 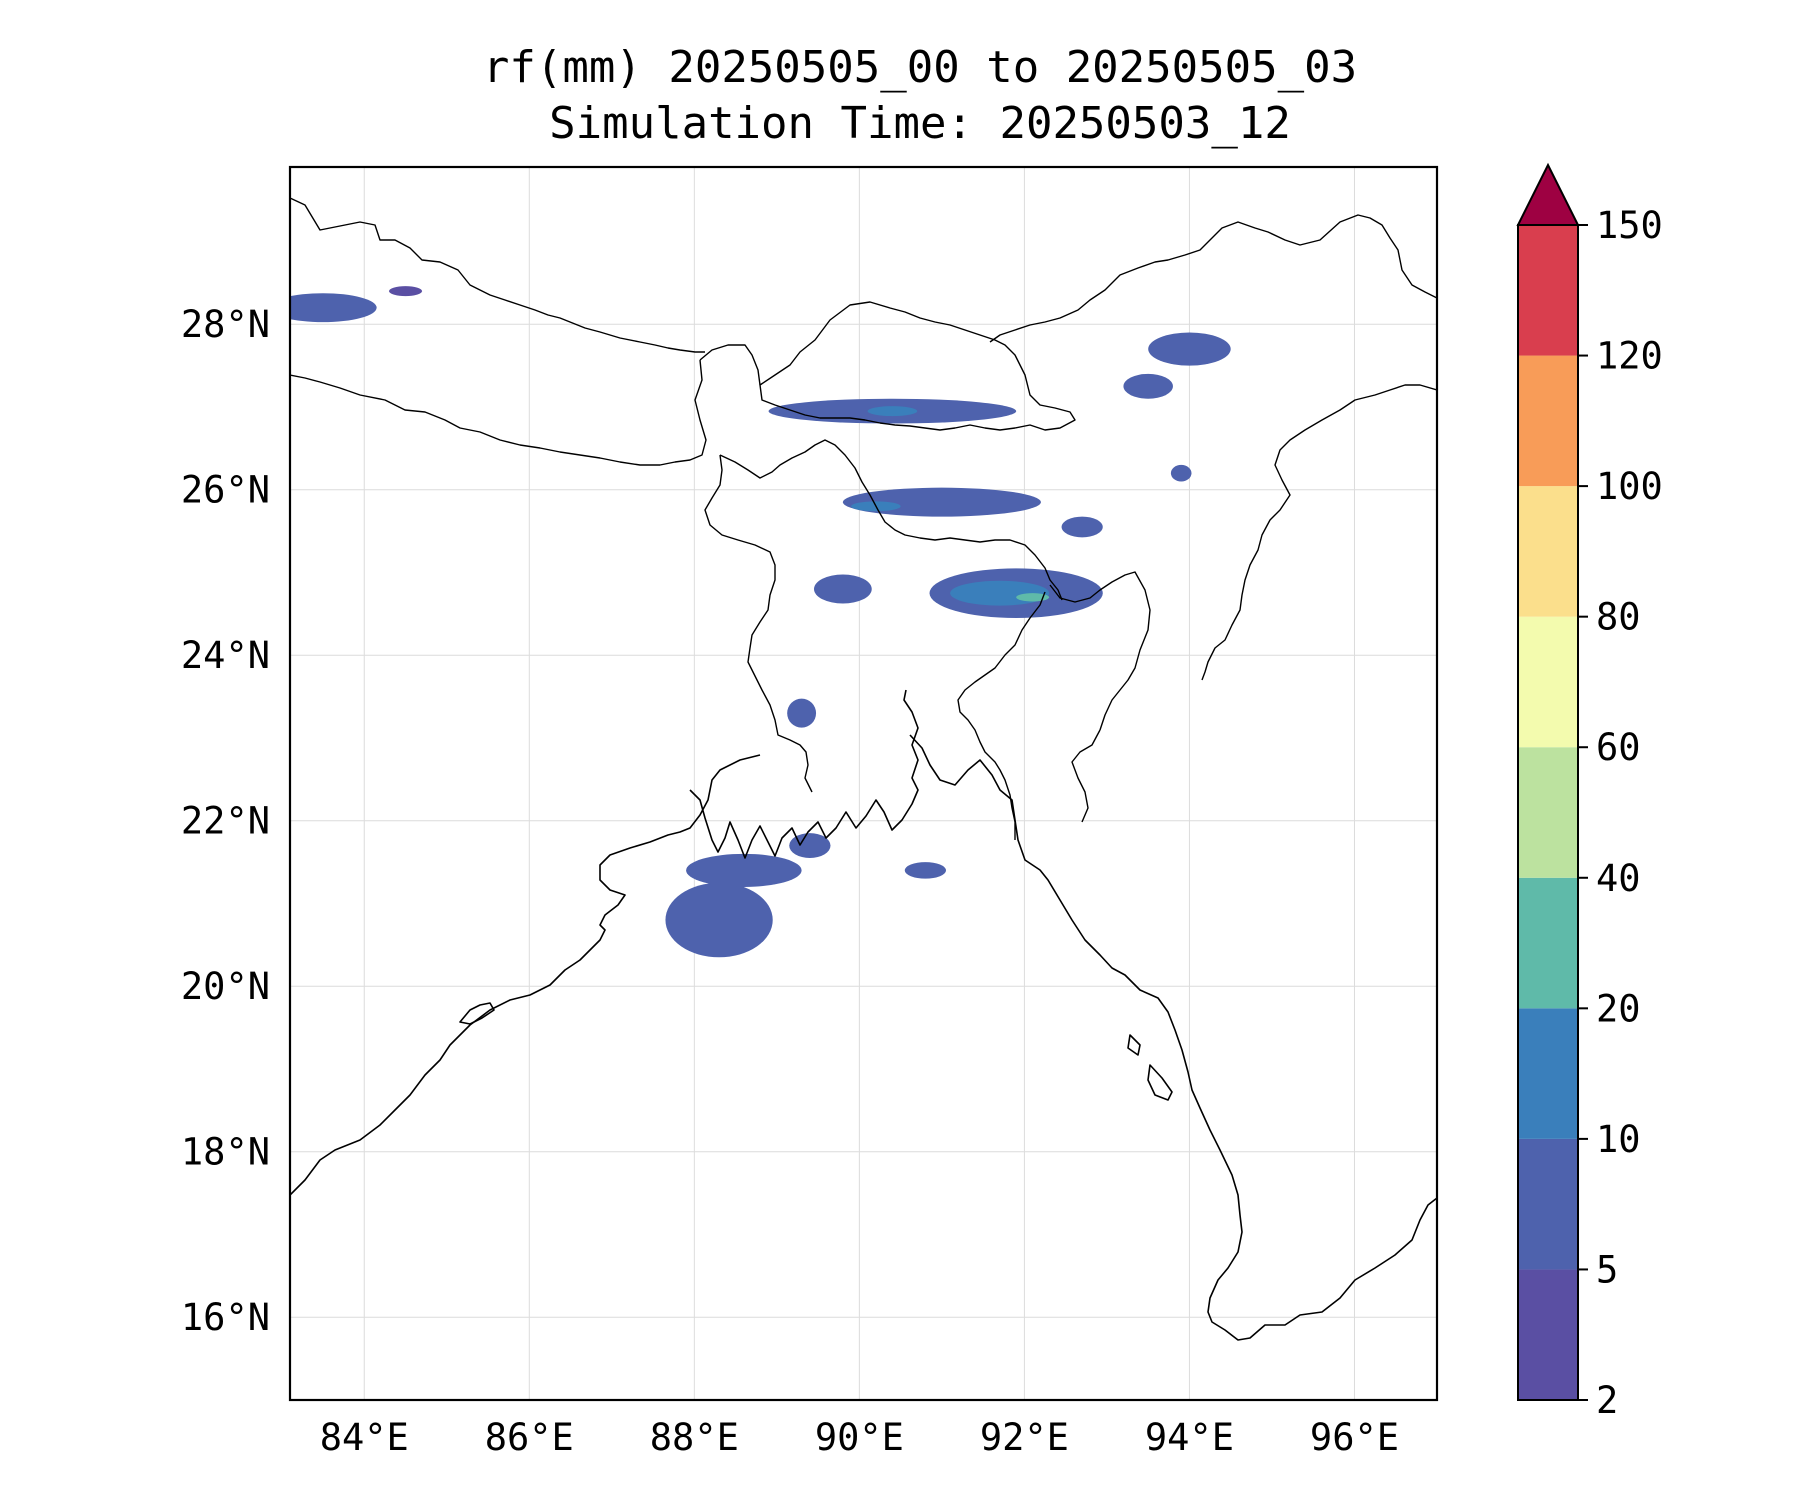 I want to click on colorbar-label: 100, so click(x=1629, y=486).